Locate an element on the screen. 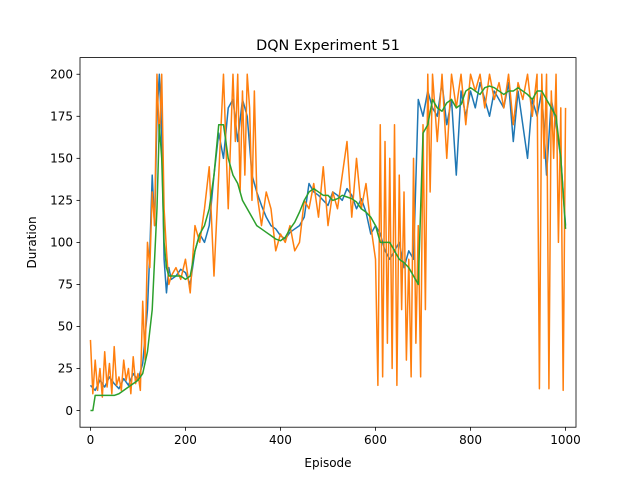  chart-title: DQN Experiment 51 is located at coordinates (328, 46).